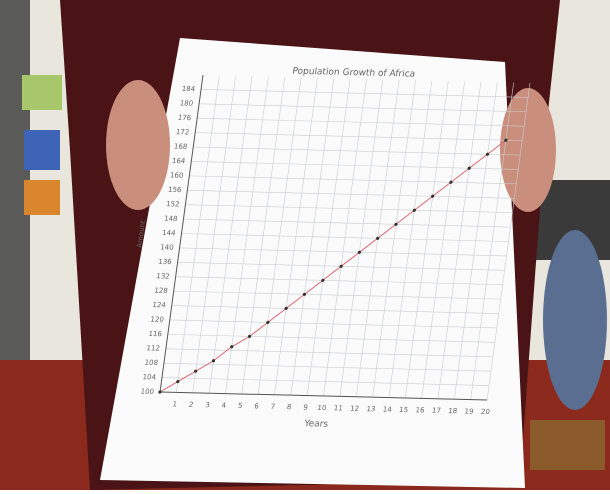  Describe the element at coordinates (404, 409) in the screenshot. I see `x-tick-label: 15` at that location.